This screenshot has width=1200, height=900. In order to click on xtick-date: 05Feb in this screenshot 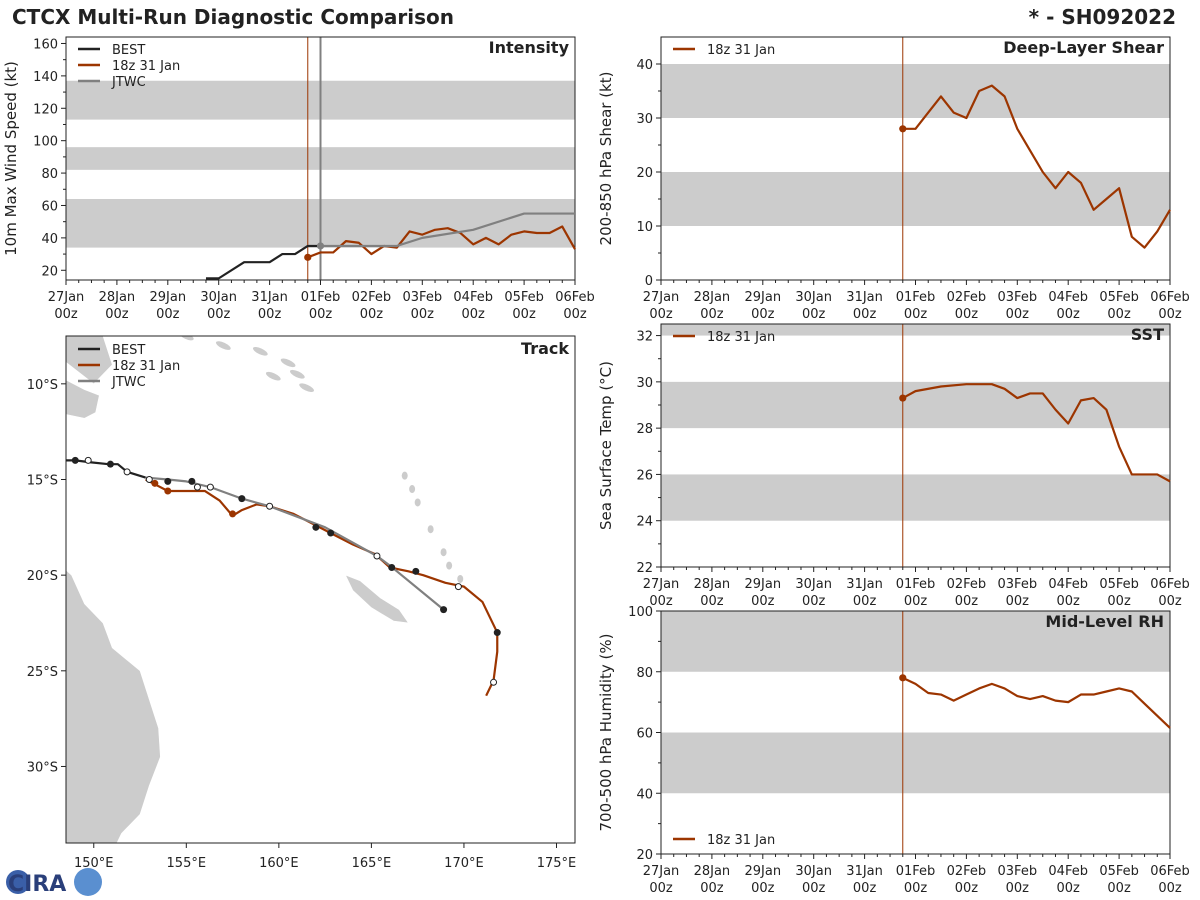, I will do `click(1119, 297)`.